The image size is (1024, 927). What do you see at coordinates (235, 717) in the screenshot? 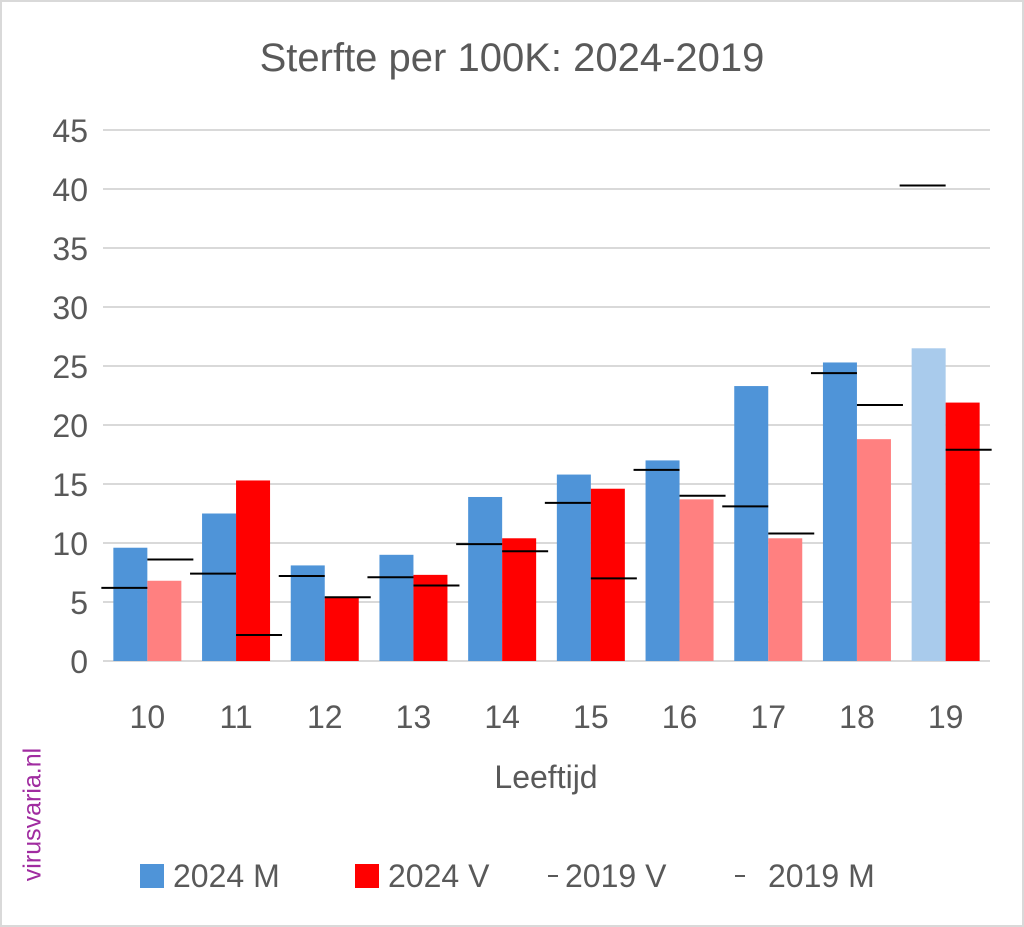
I see `x-tick-label: 11` at bounding box center [235, 717].